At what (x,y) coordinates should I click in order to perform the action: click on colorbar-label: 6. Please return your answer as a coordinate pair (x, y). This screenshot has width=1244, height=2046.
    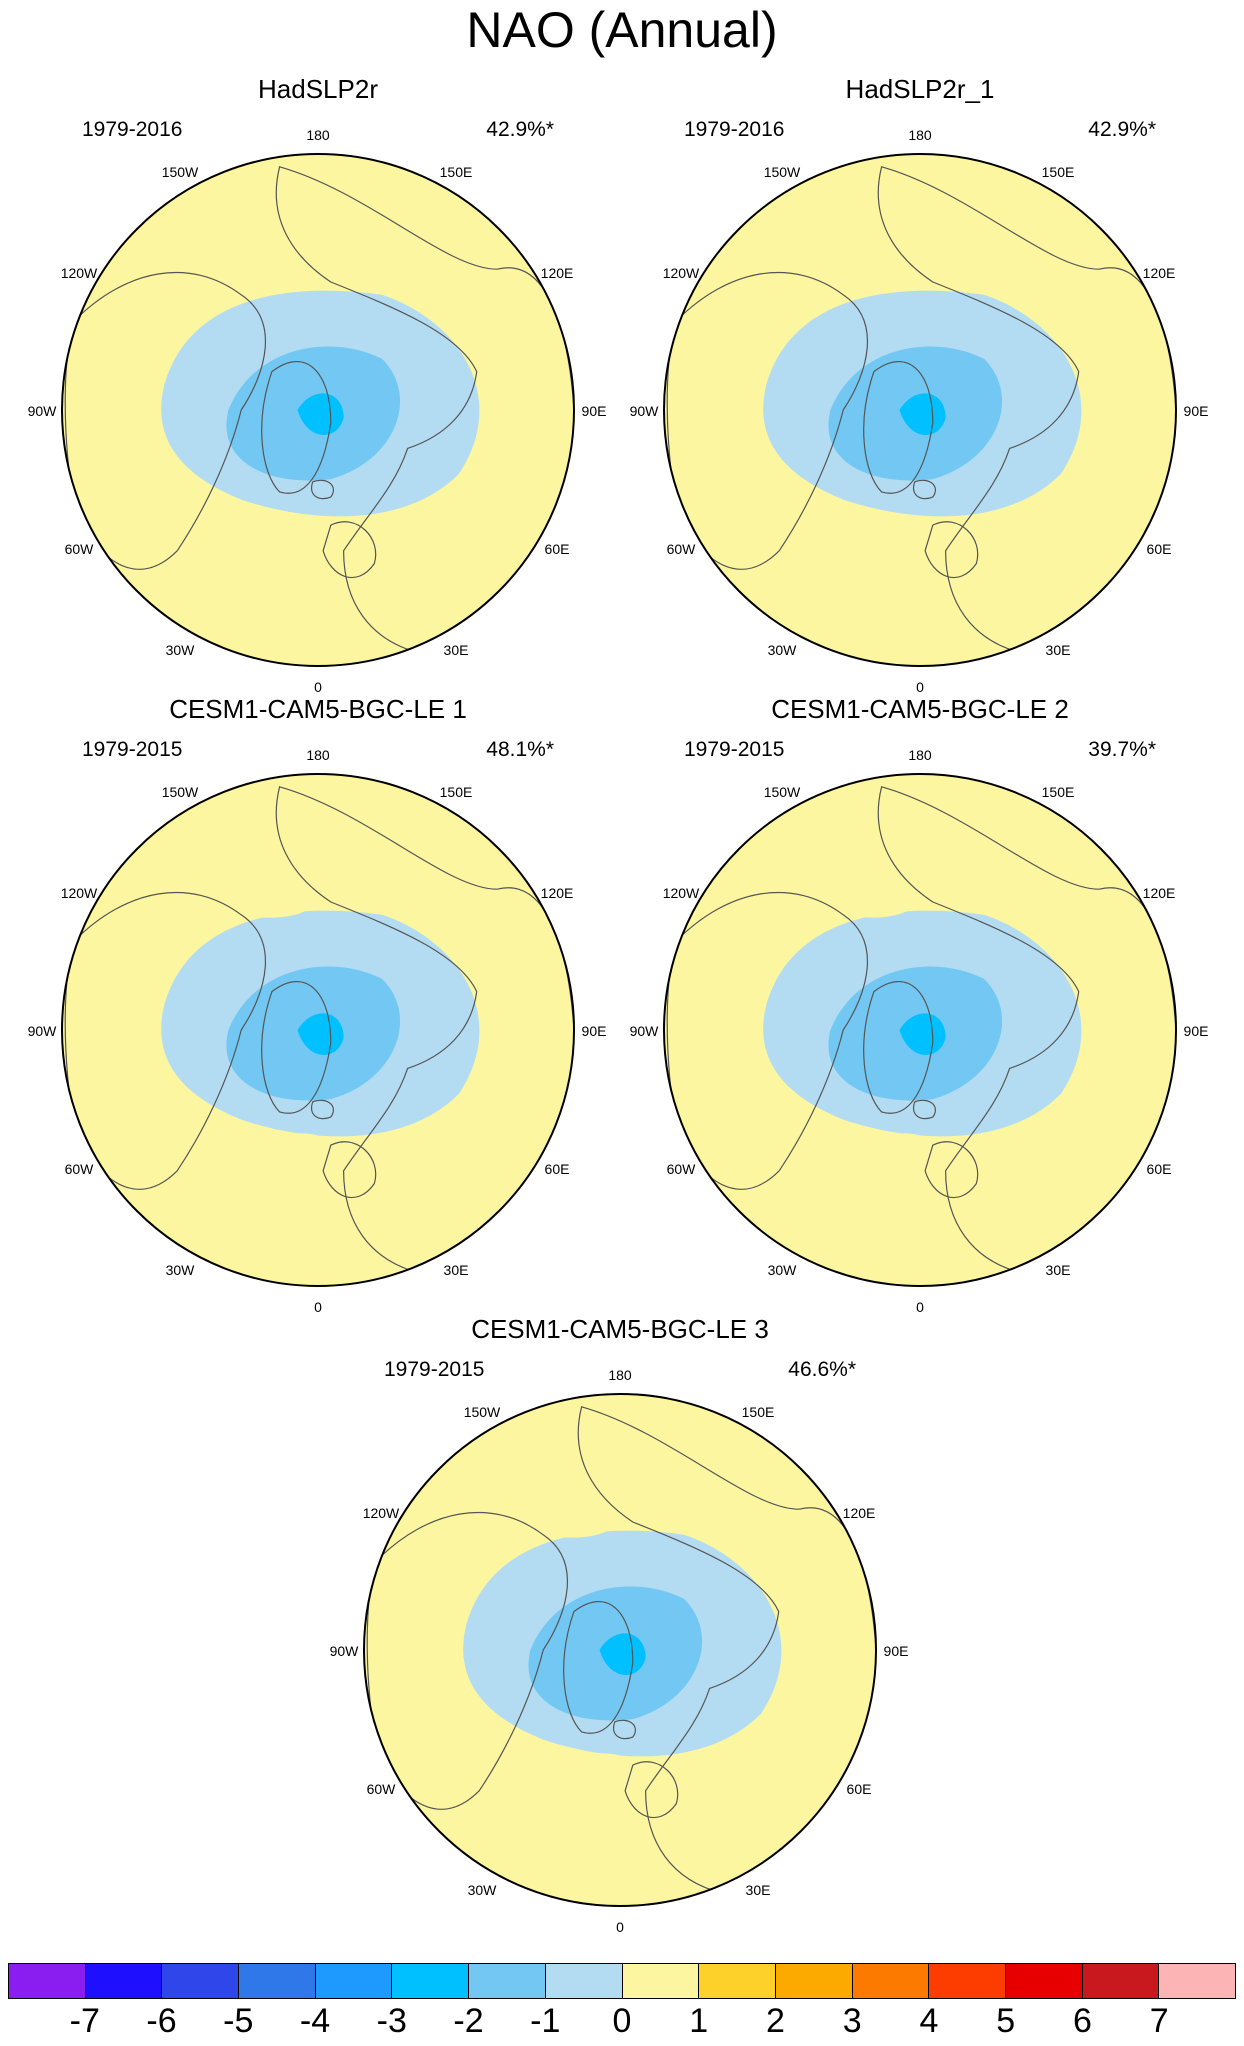
    Looking at the image, I should click on (1082, 2021).